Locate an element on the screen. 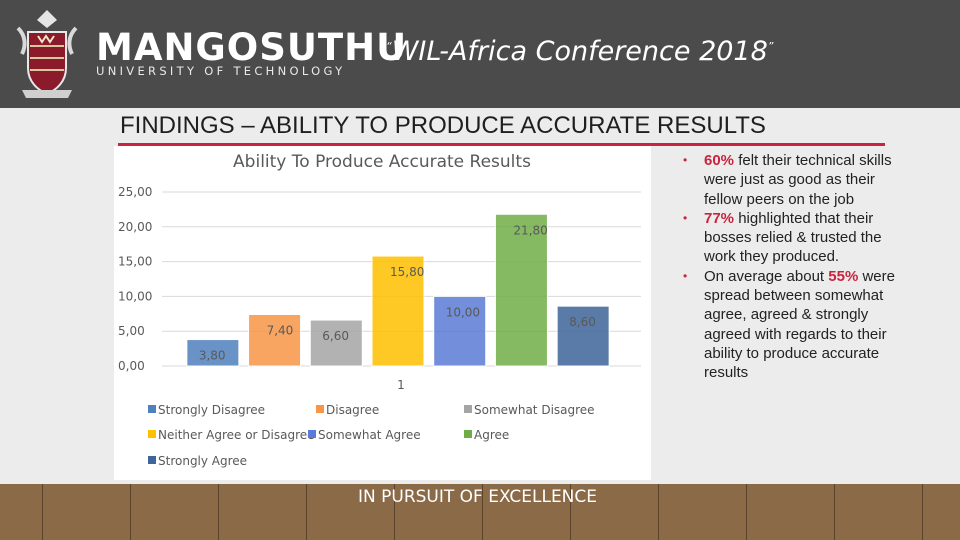  legend-label: Disagree is located at coordinates (352, 410).